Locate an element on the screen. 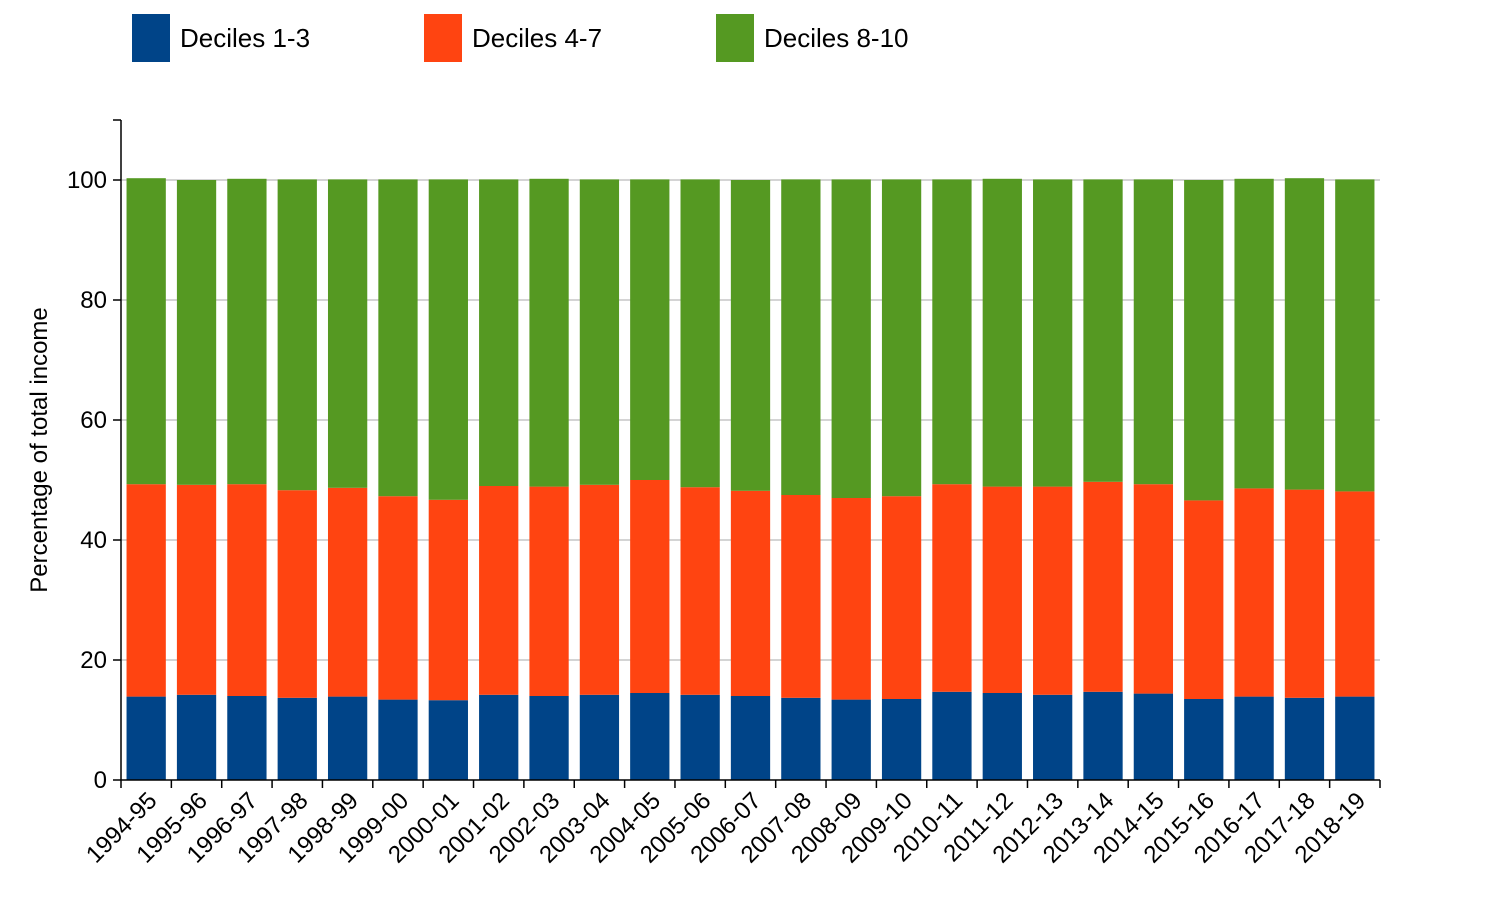 The width and height of the screenshot is (1500, 900). y-tick-label: 60 is located at coordinates (93, 420).